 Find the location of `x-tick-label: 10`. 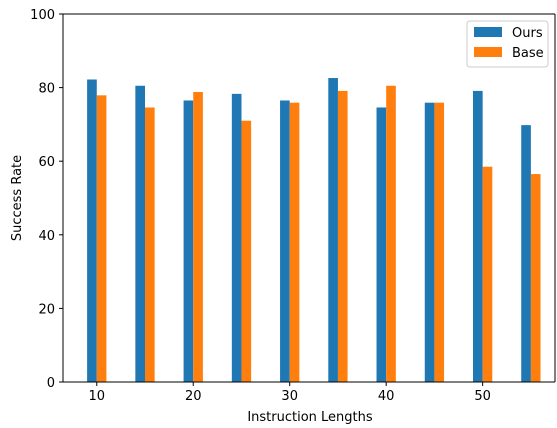

x-tick-label: 10 is located at coordinates (96, 396).